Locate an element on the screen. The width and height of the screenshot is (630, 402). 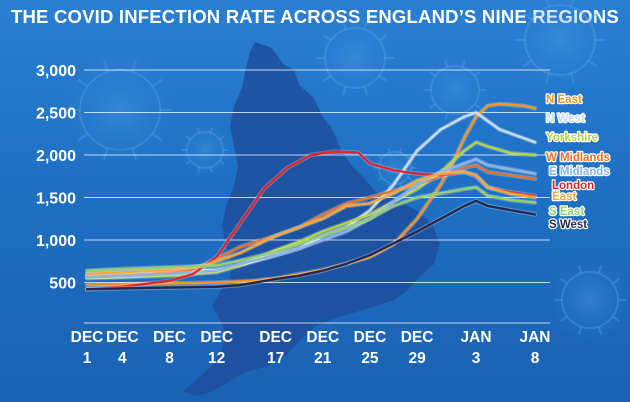
legend-entry: Yorkshire is located at coordinates (572, 138).